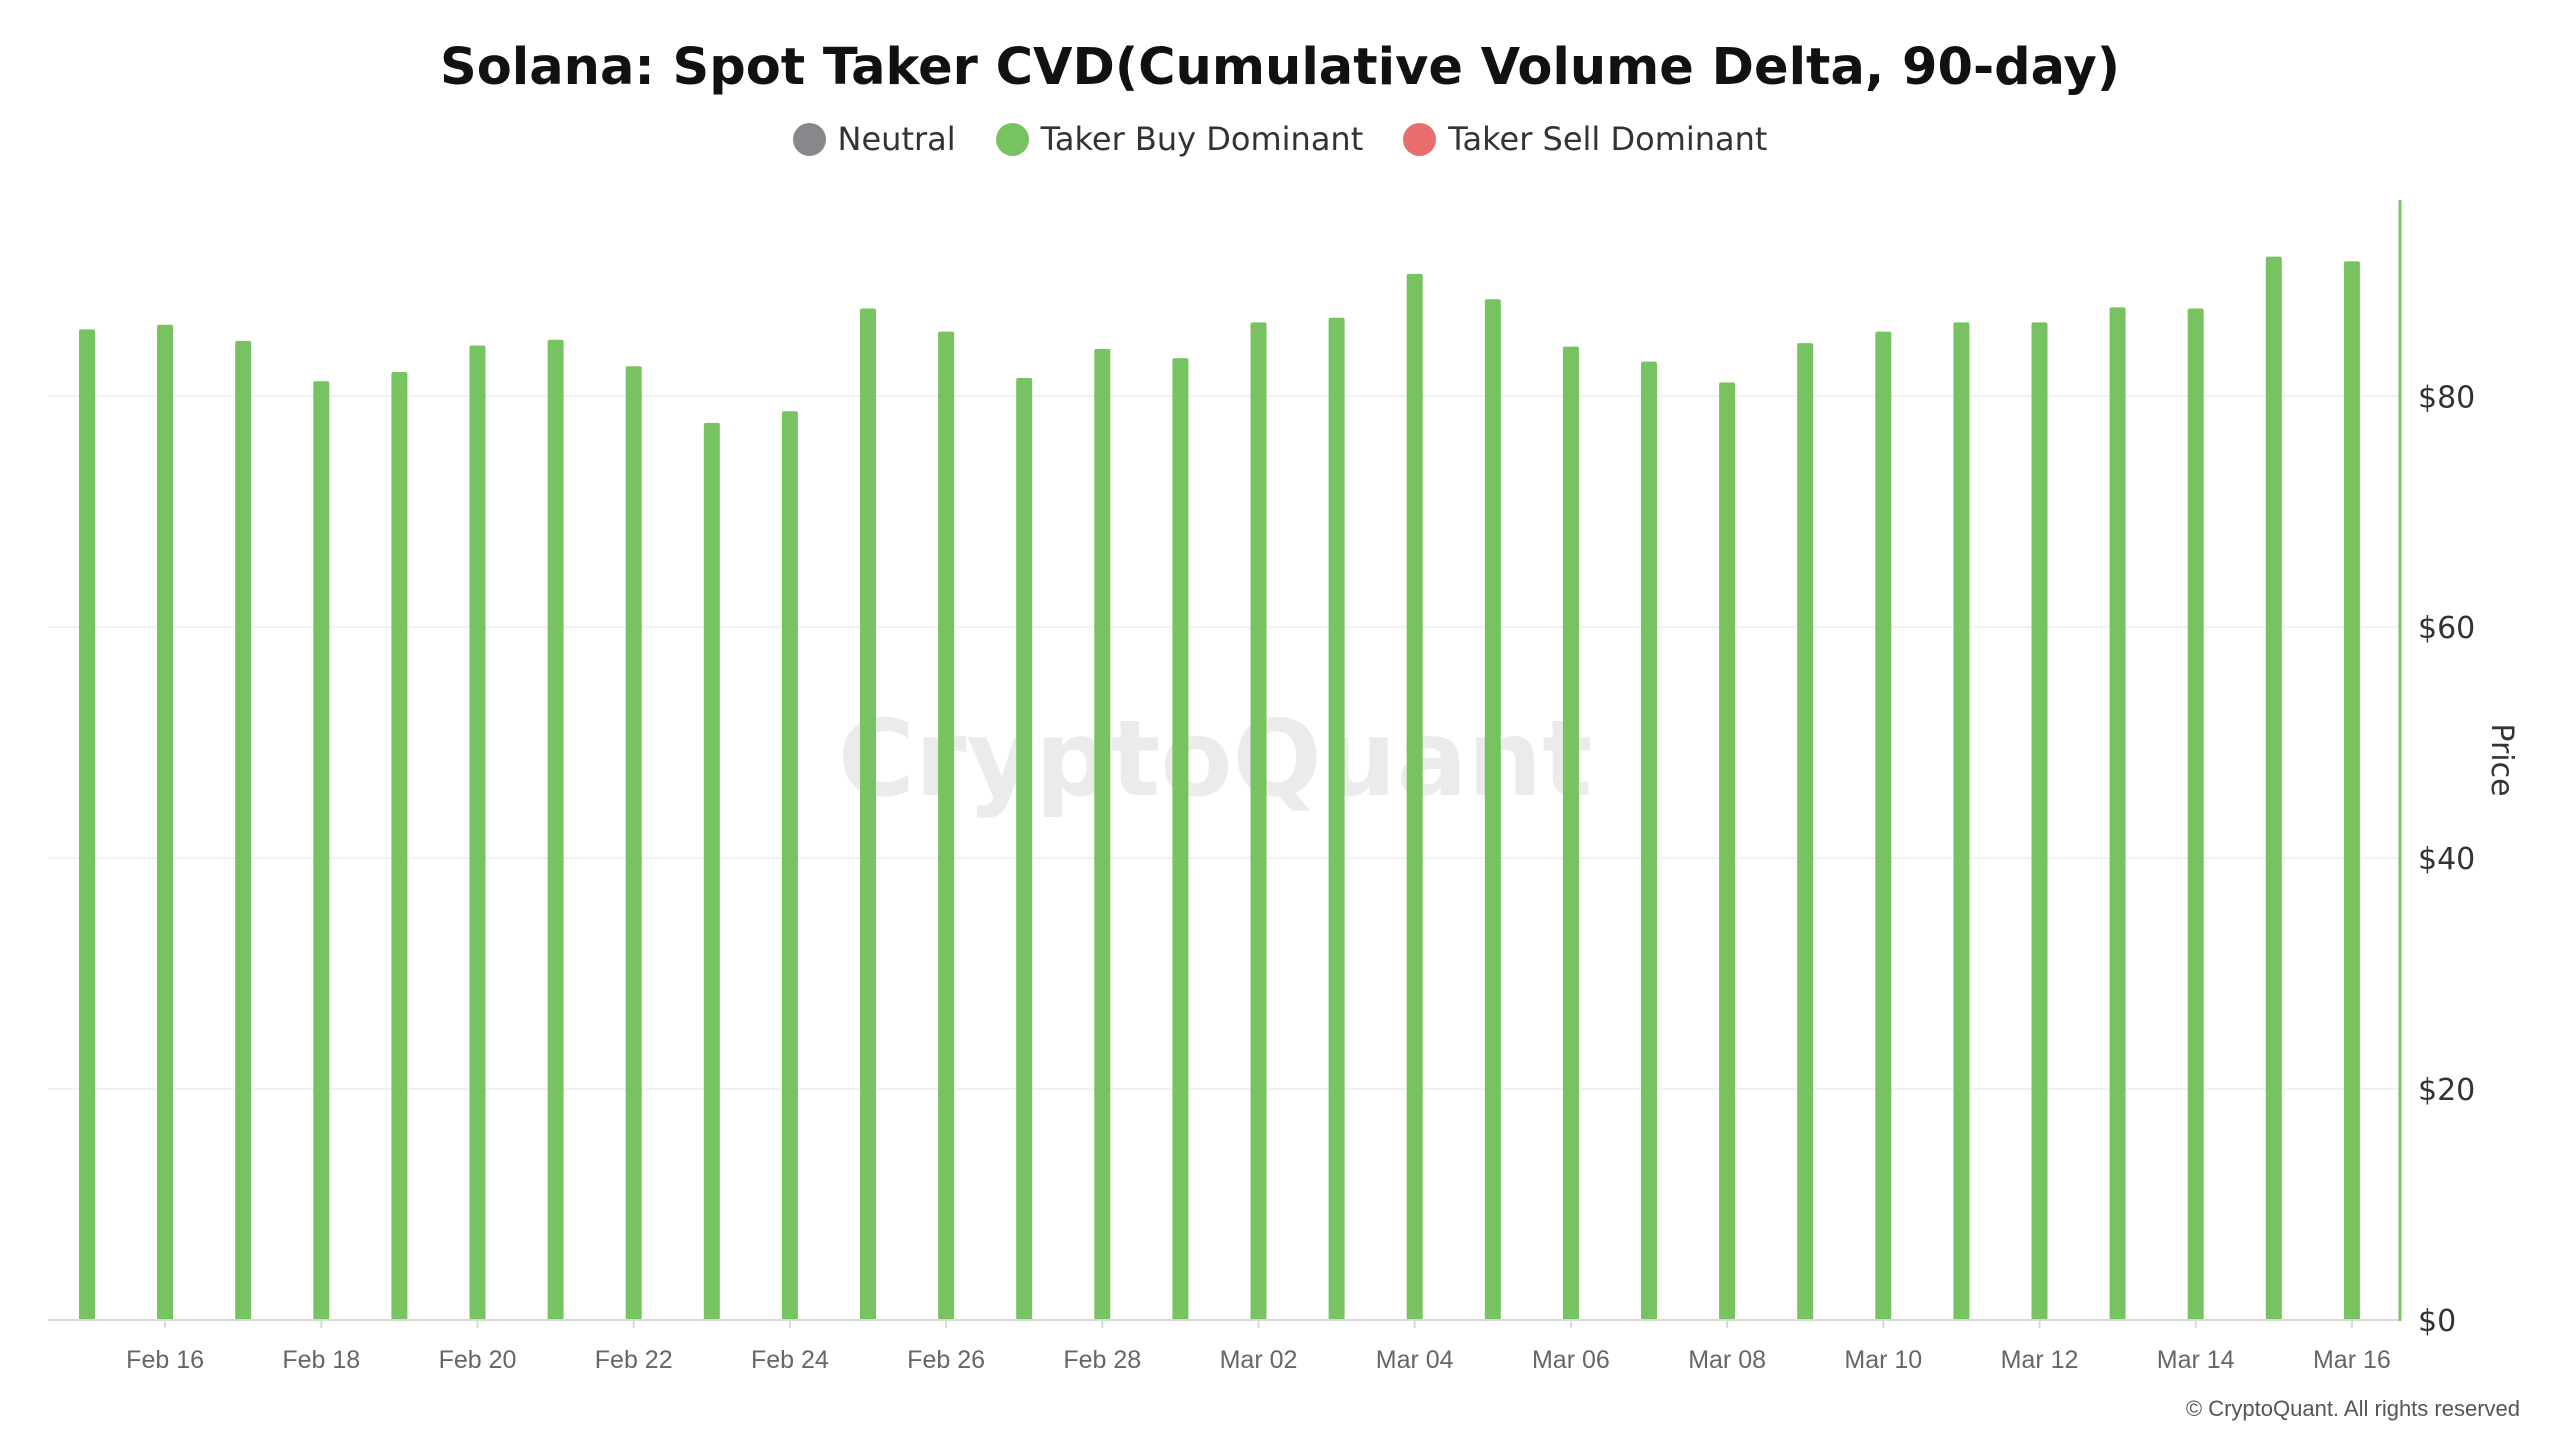  I want to click on x-tick-label: Feb 28, so click(1102, 1360).